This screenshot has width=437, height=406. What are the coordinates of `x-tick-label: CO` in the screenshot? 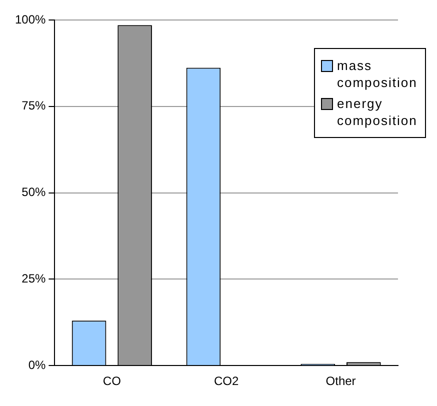 It's located at (111, 381).